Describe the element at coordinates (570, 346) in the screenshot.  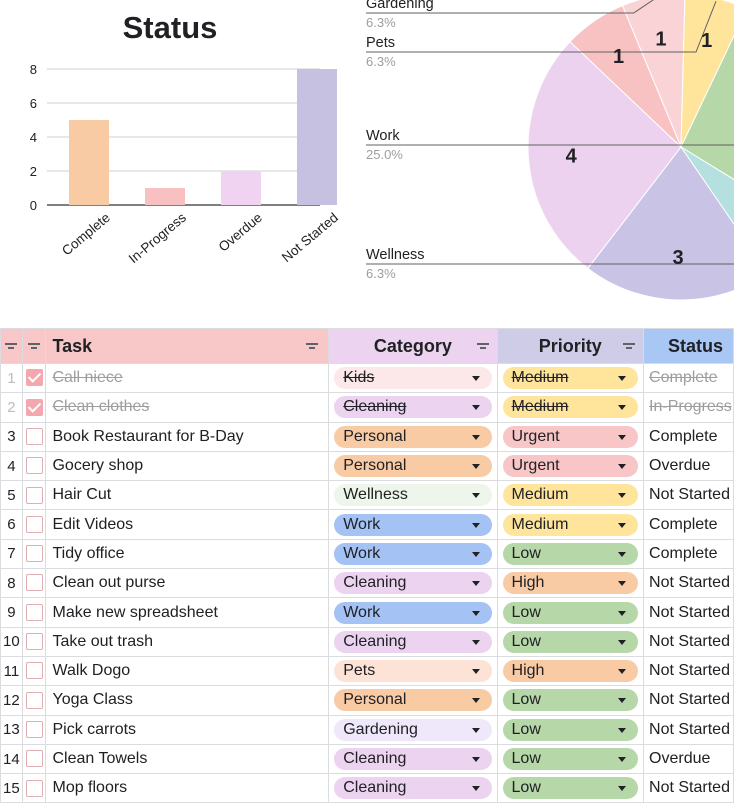
I see `priority-header: Priority` at that location.